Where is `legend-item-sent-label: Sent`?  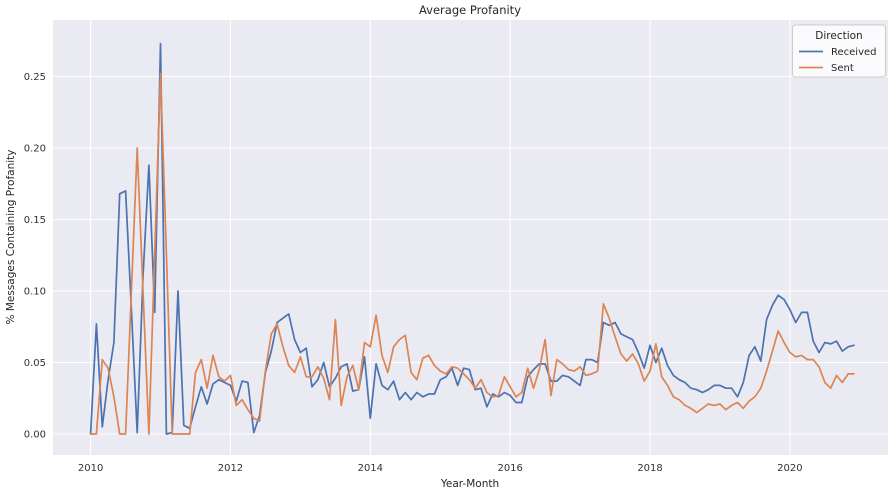 legend-item-sent-label: Sent is located at coordinates (842, 68).